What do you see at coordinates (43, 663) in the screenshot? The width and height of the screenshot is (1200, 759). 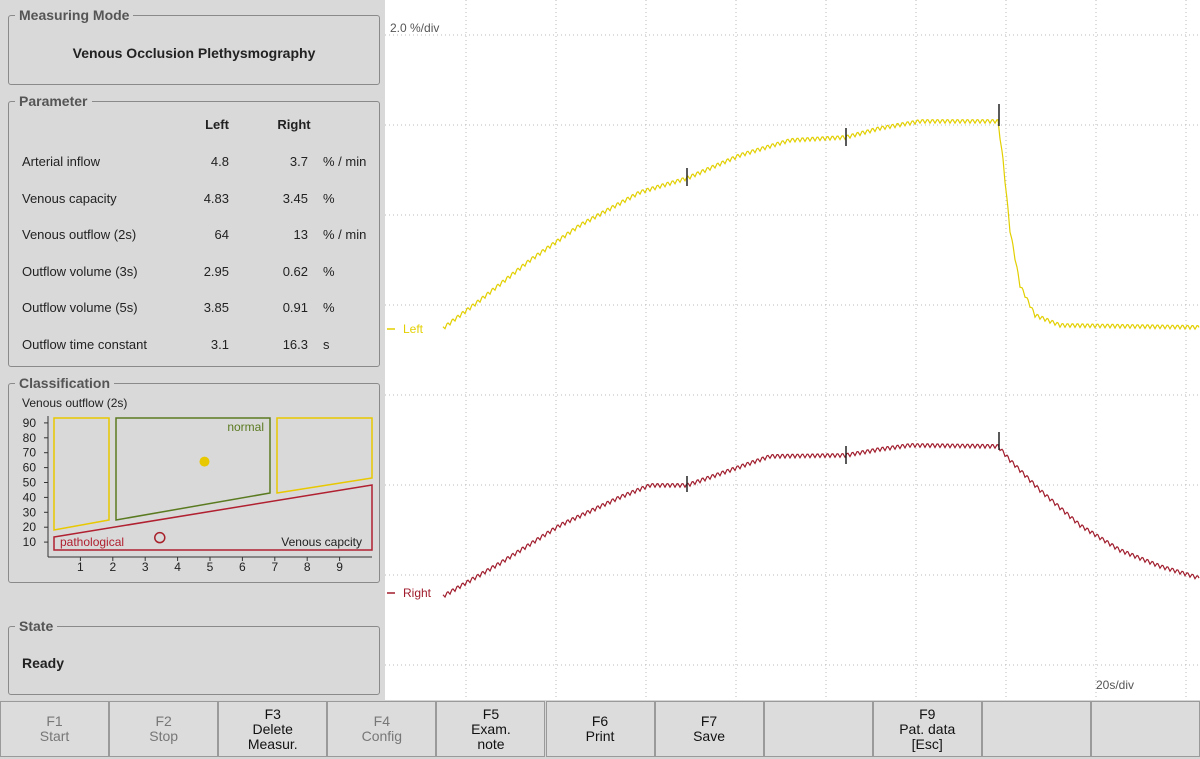 I see `state-value: Ready` at bounding box center [43, 663].